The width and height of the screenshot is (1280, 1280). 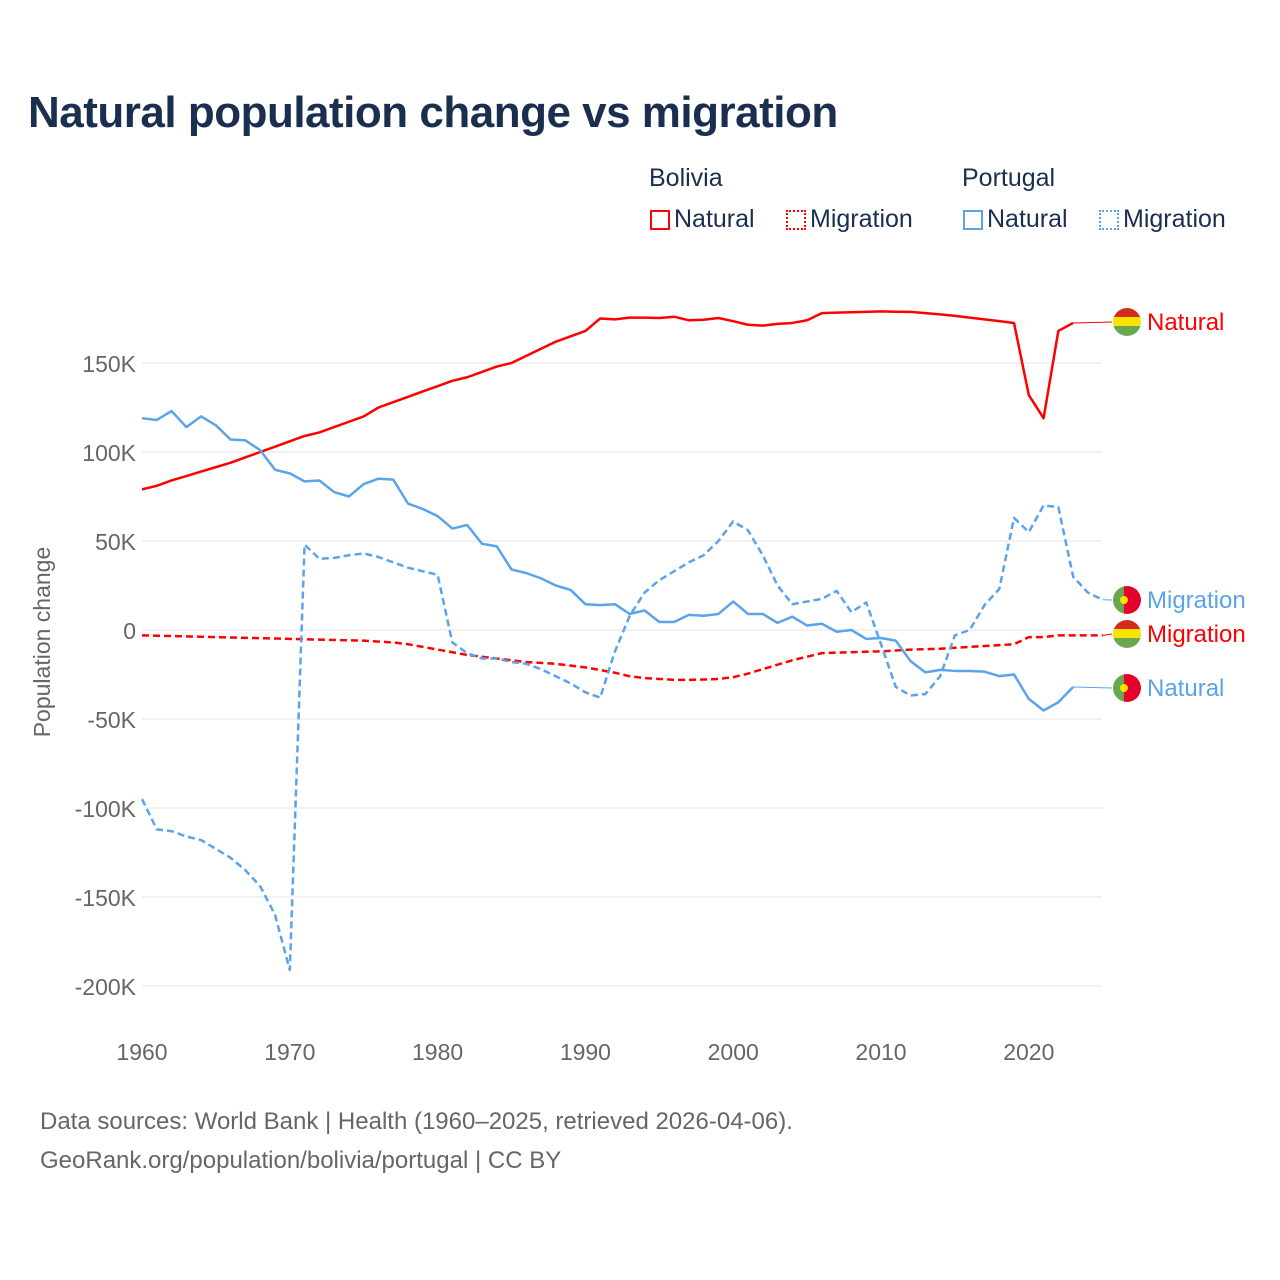 I want to click on legend-group-bolivia: Bolivia, so click(x=686, y=178).